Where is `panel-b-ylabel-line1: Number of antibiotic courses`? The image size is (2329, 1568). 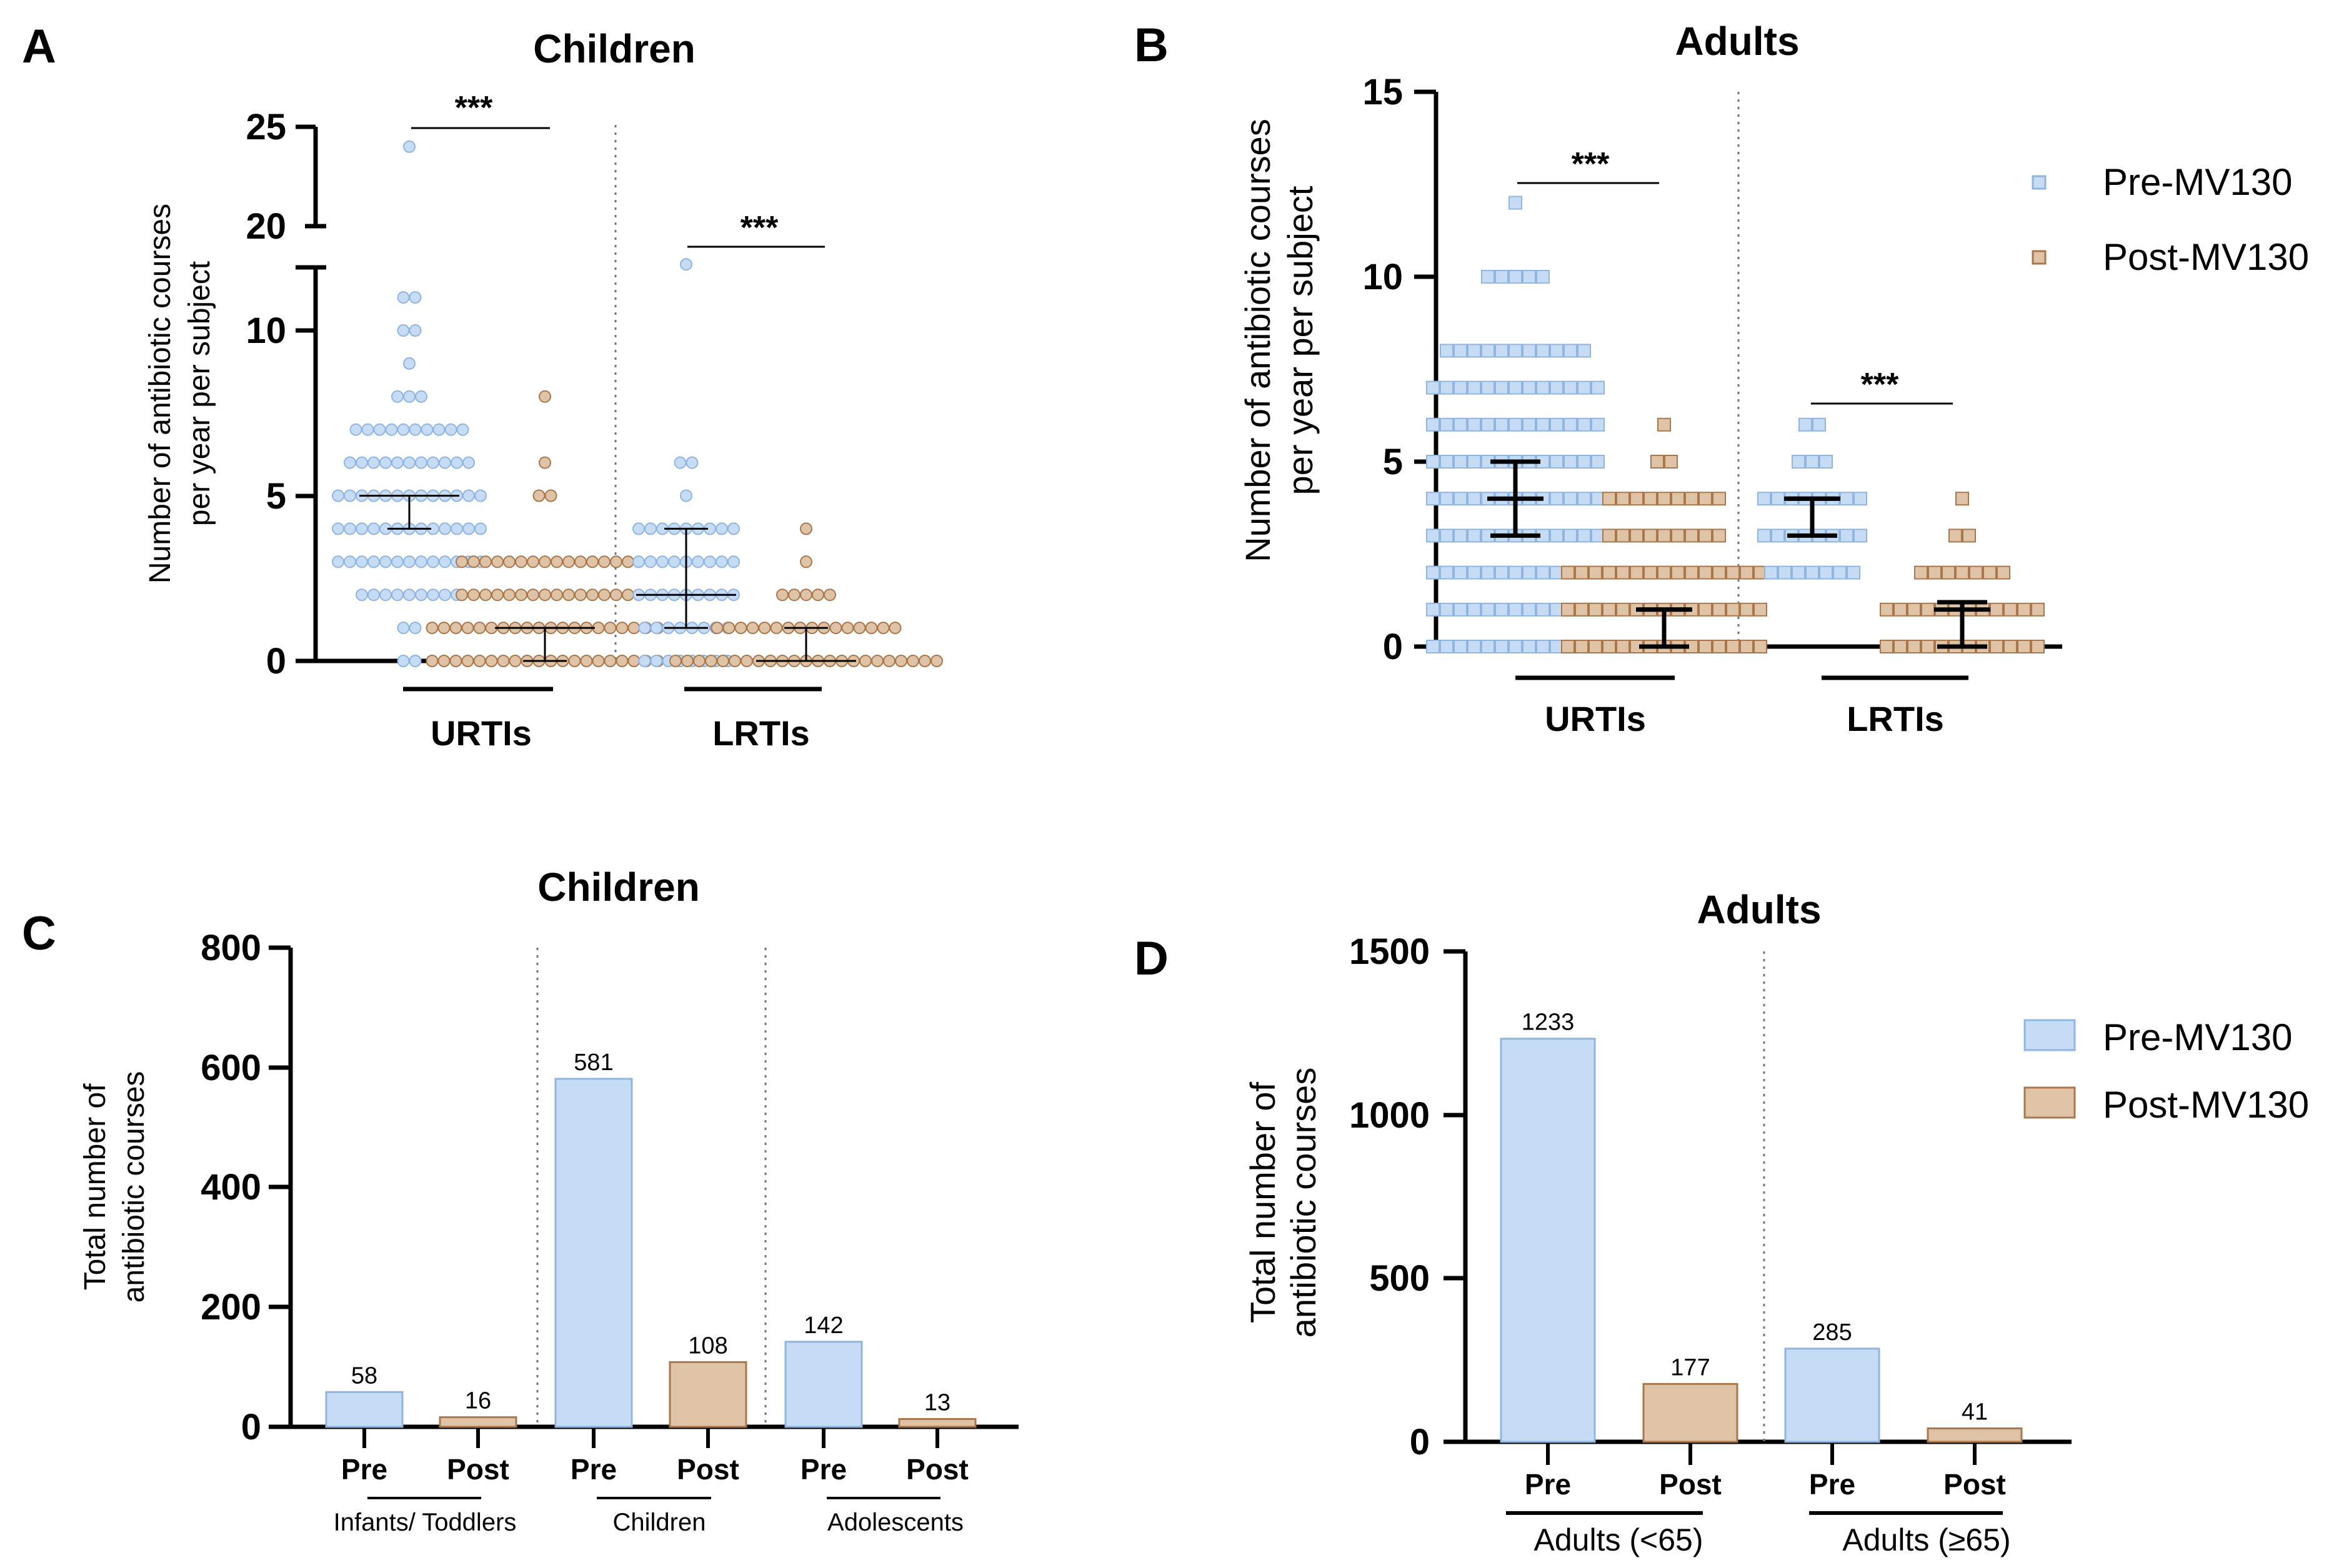 panel-b-ylabel-line1: Number of antibiotic courses is located at coordinates (1257, 340).